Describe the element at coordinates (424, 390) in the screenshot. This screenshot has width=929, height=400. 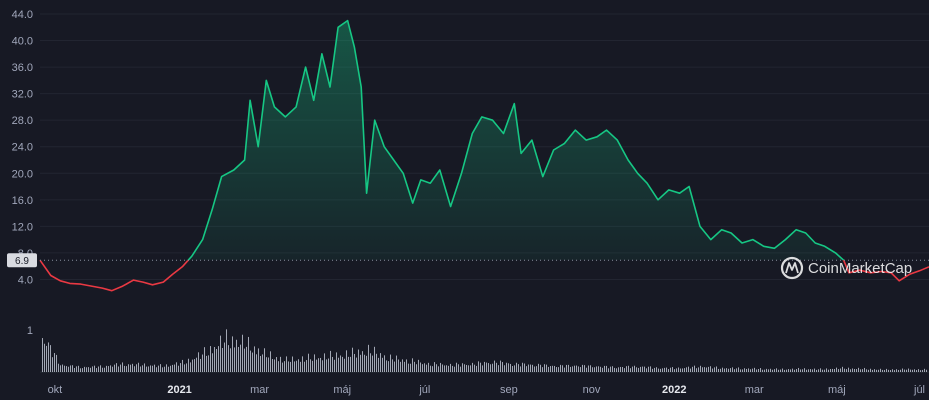
I see `x-tick-label: júl` at that location.